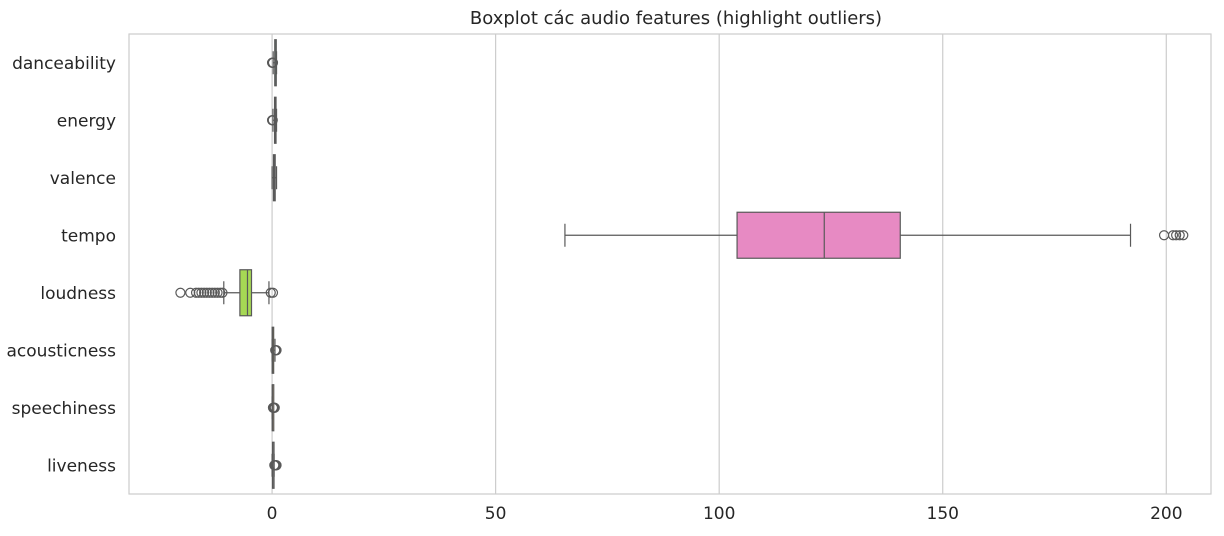 This screenshot has width=1224, height=536. I want to click on y-tick-label: acousticness, so click(62, 351).